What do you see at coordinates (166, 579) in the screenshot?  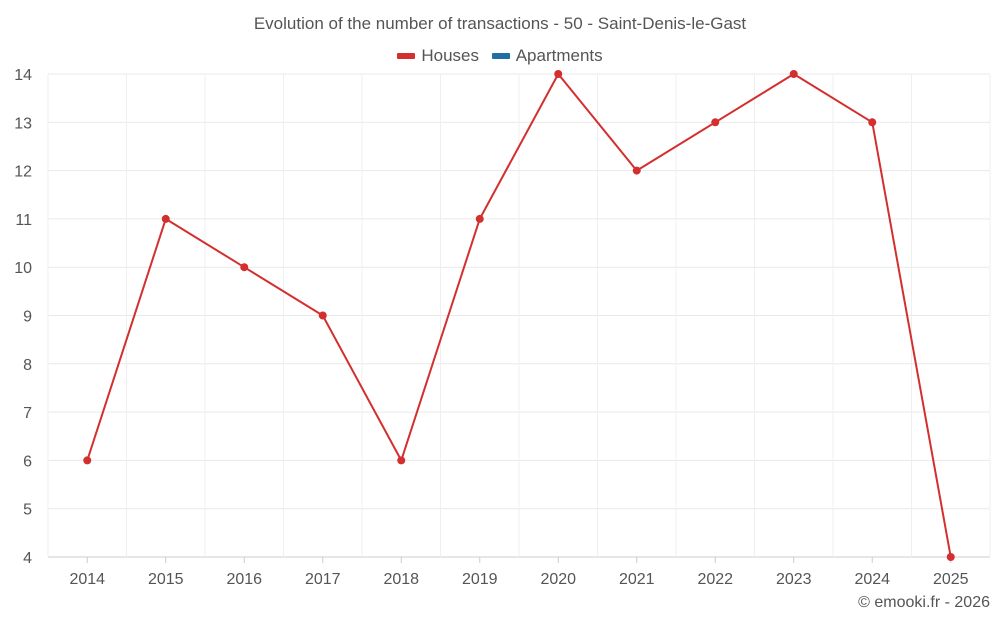 I see `x-tick-label: 2015` at bounding box center [166, 579].